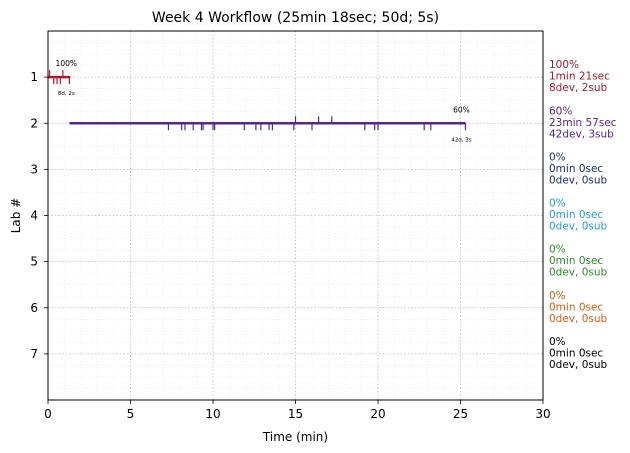 The height and width of the screenshot is (453, 630). I want to click on lab-4-summary-line: 0dev, 0sub, so click(578, 227).